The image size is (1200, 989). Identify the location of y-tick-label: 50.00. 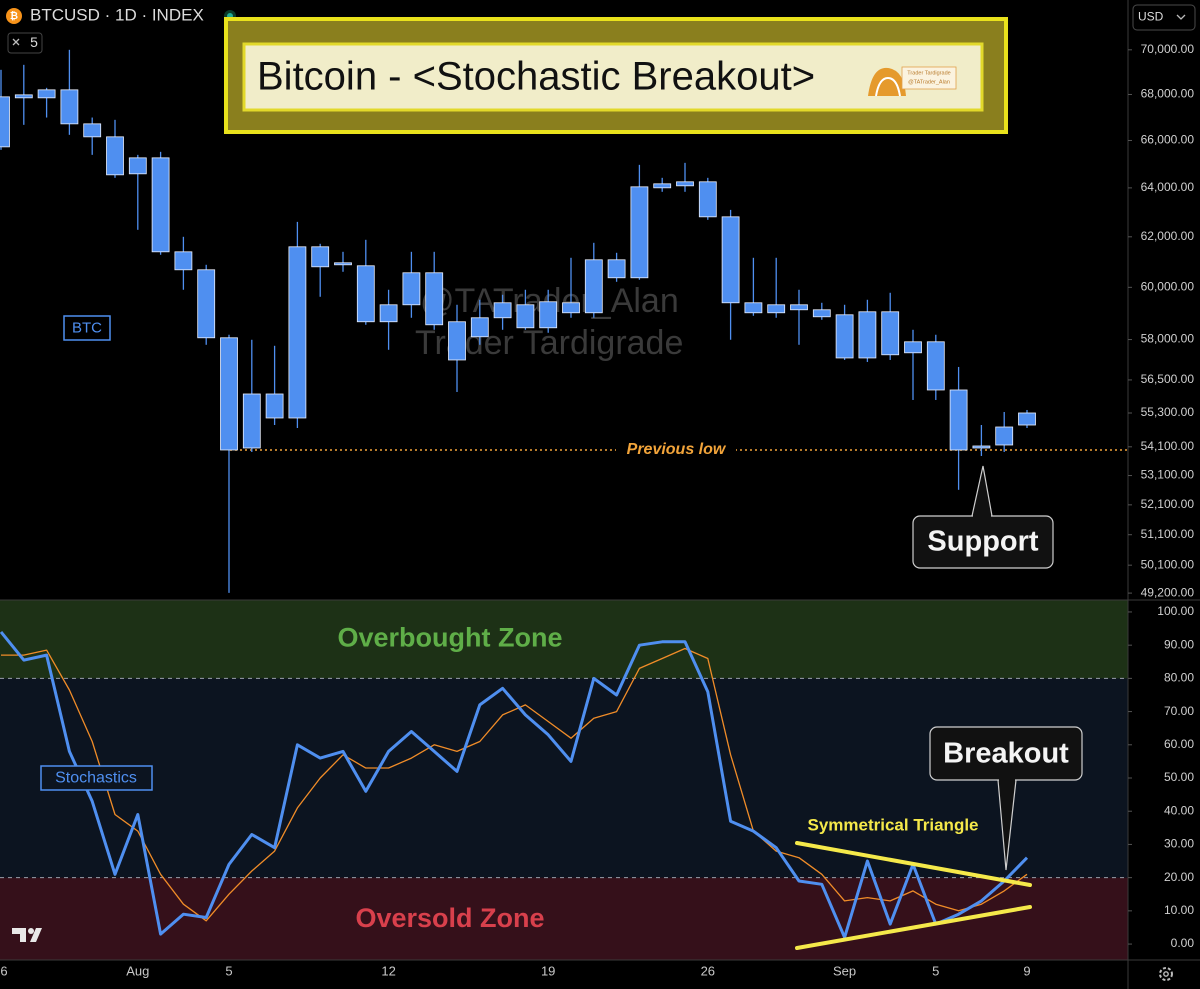
(1179, 777).